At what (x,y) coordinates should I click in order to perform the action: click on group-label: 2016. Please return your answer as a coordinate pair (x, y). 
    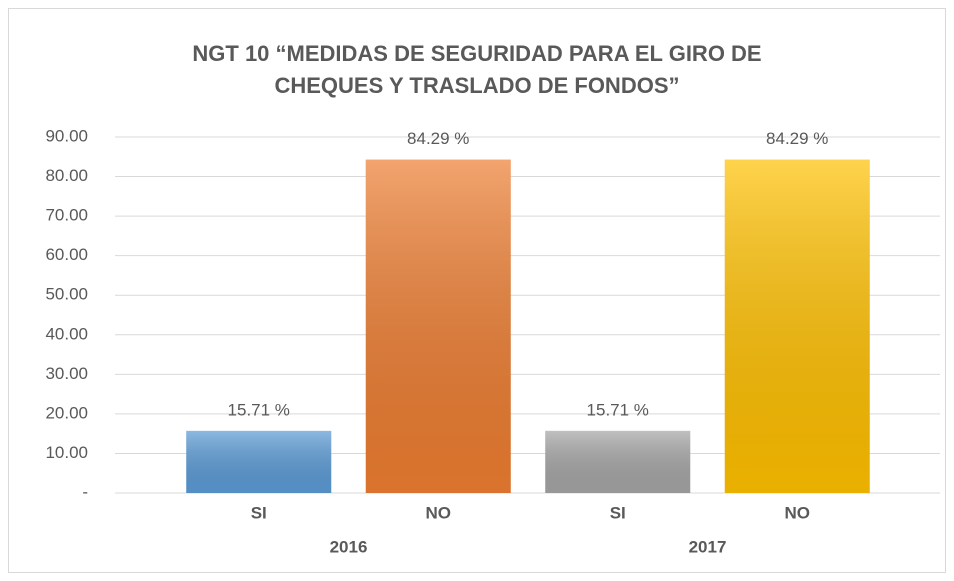
    Looking at the image, I should click on (349, 546).